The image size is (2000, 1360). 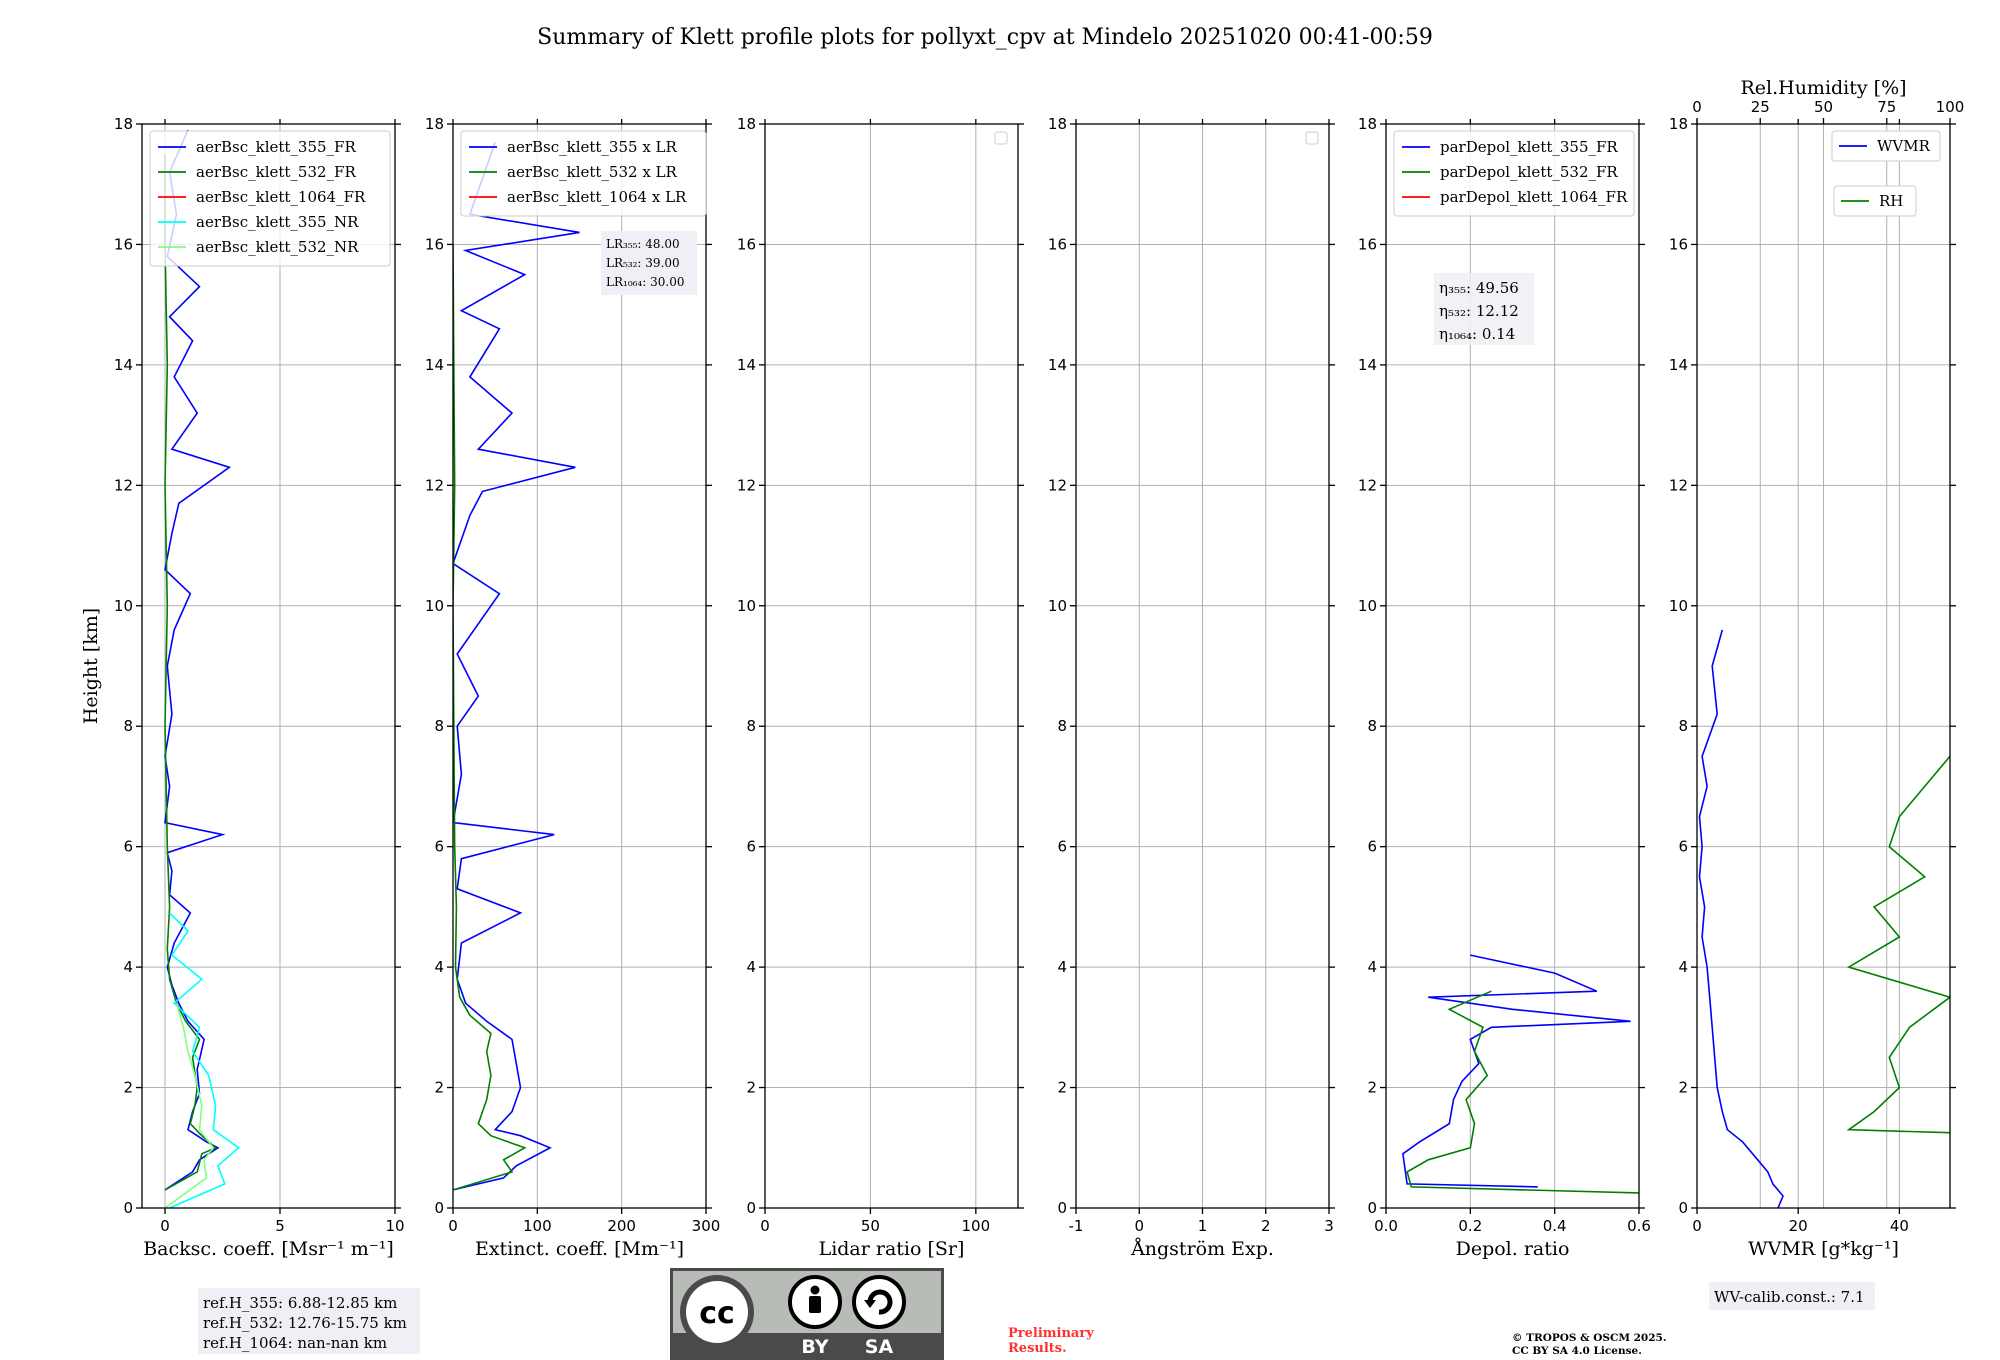 What do you see at coordinates (1470, 1226) in the screenshot?
I see `xtick-label: 0.2` at bounding box center [1470, 1226].